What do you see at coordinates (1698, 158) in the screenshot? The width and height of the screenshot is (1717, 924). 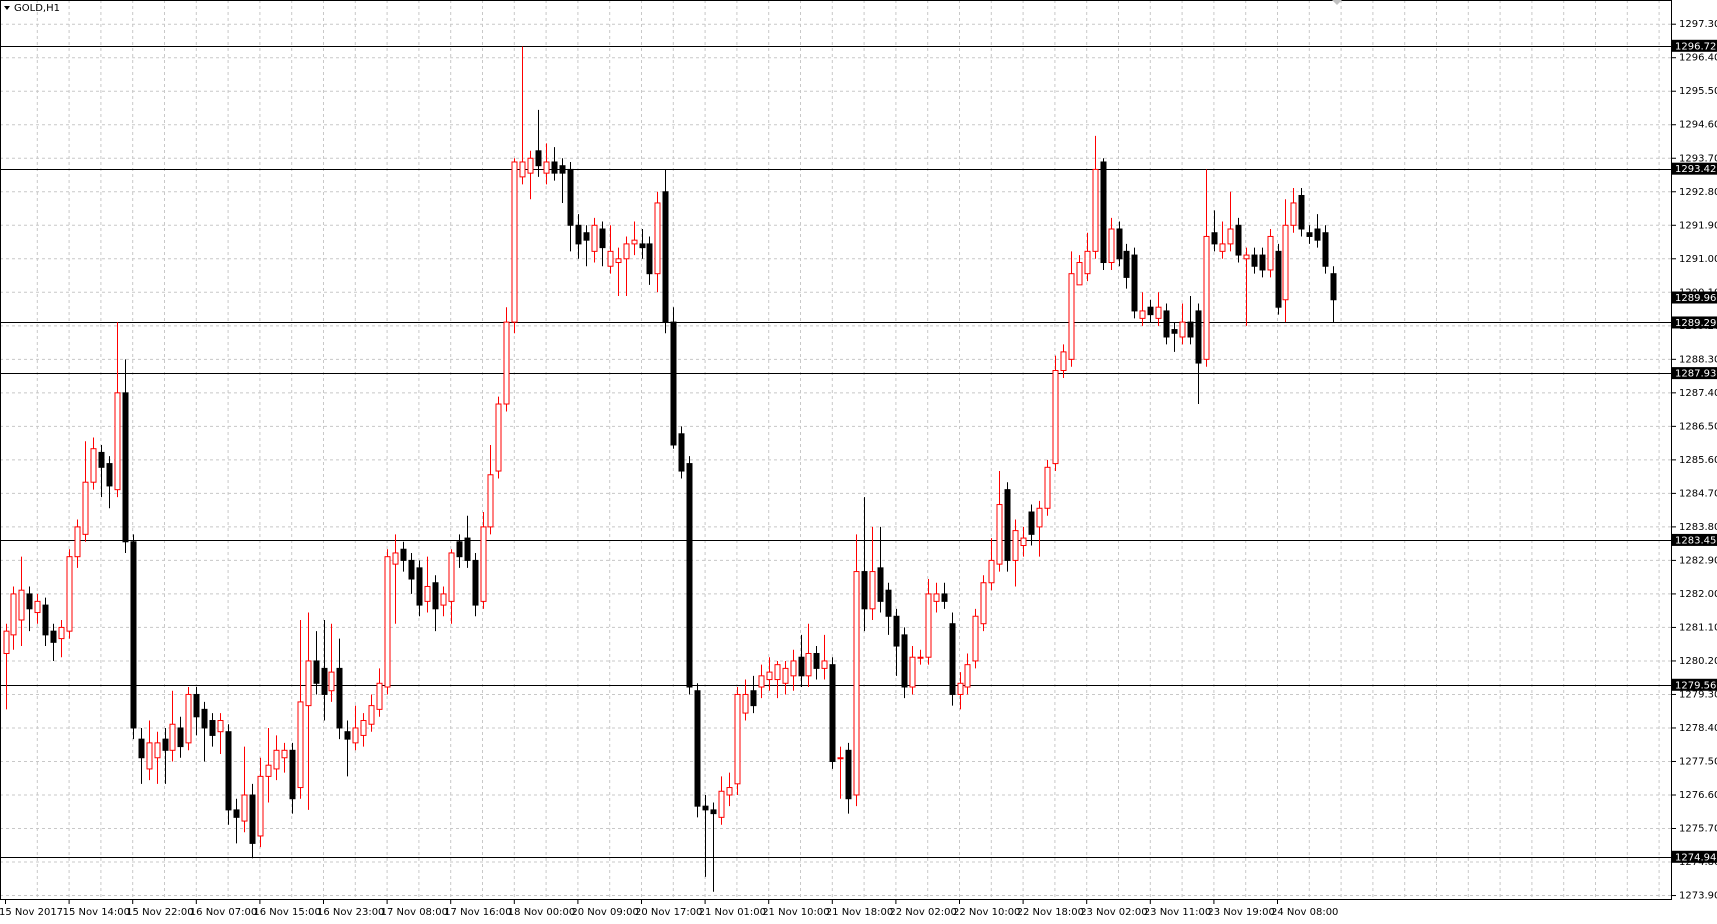 I see `y-tick-label: 1293.70` at bounding box center [1698, 158].